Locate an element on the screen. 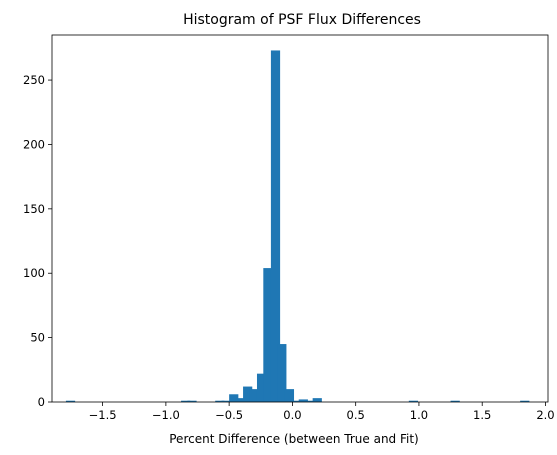 The image size is (557, 455). y-axis-ticks: 0 50 100 150 200 250 is located at coordinates (37, 241).